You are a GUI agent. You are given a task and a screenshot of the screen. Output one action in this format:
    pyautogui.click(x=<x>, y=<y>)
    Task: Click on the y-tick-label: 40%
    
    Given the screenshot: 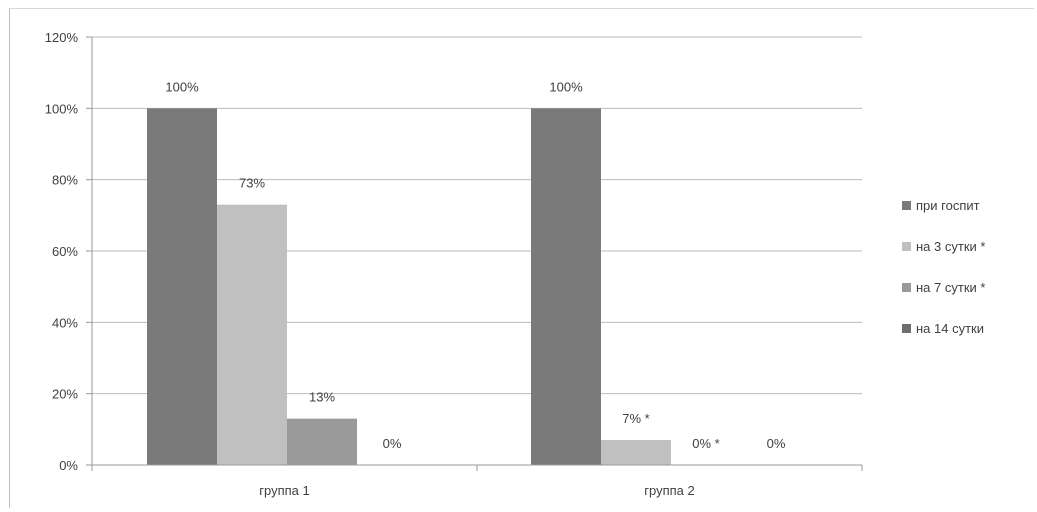 What is the action you would take?
    pyautogui.click(x=65, y=322)
    